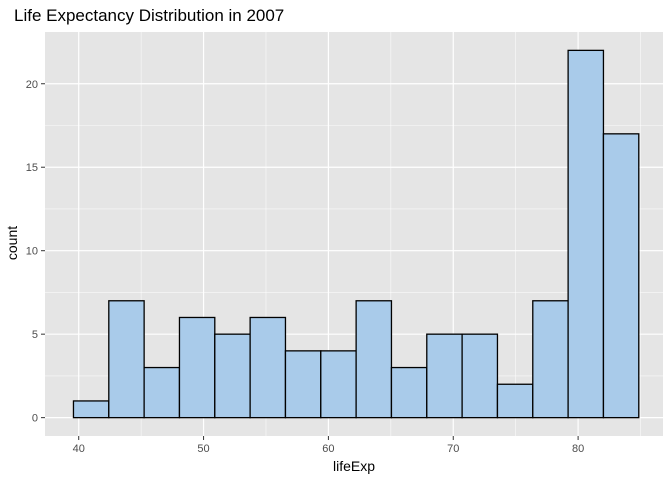 The width and height of the screenshot is (672, 480). I want to click on x-axis-ticks: 40 50 60 70 80, so click(328, 445).